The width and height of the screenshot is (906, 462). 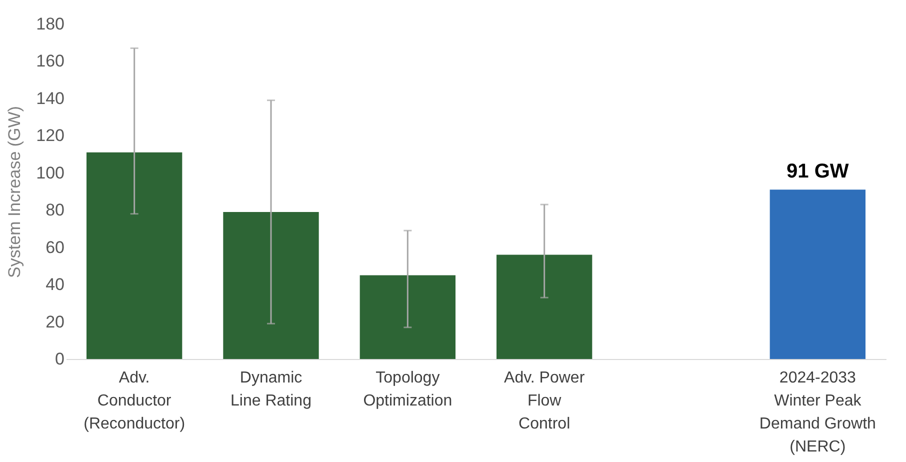 I want to click on y-tick-label: 160, so click(x=50, y=61).